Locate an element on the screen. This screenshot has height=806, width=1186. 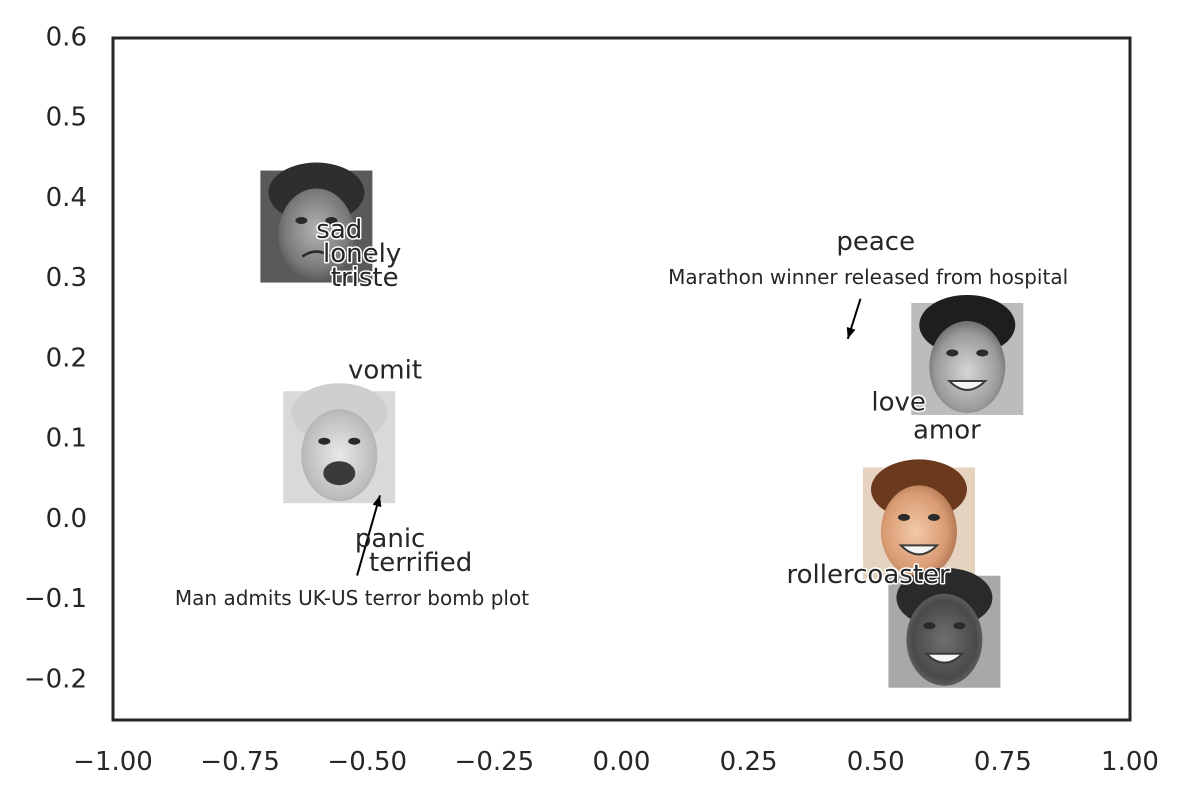
y-axis: −0.2 −0.1 0.0 0.1 0.2 0.3 0.4 0.5 0.6 is located at coordinates (55, 359).